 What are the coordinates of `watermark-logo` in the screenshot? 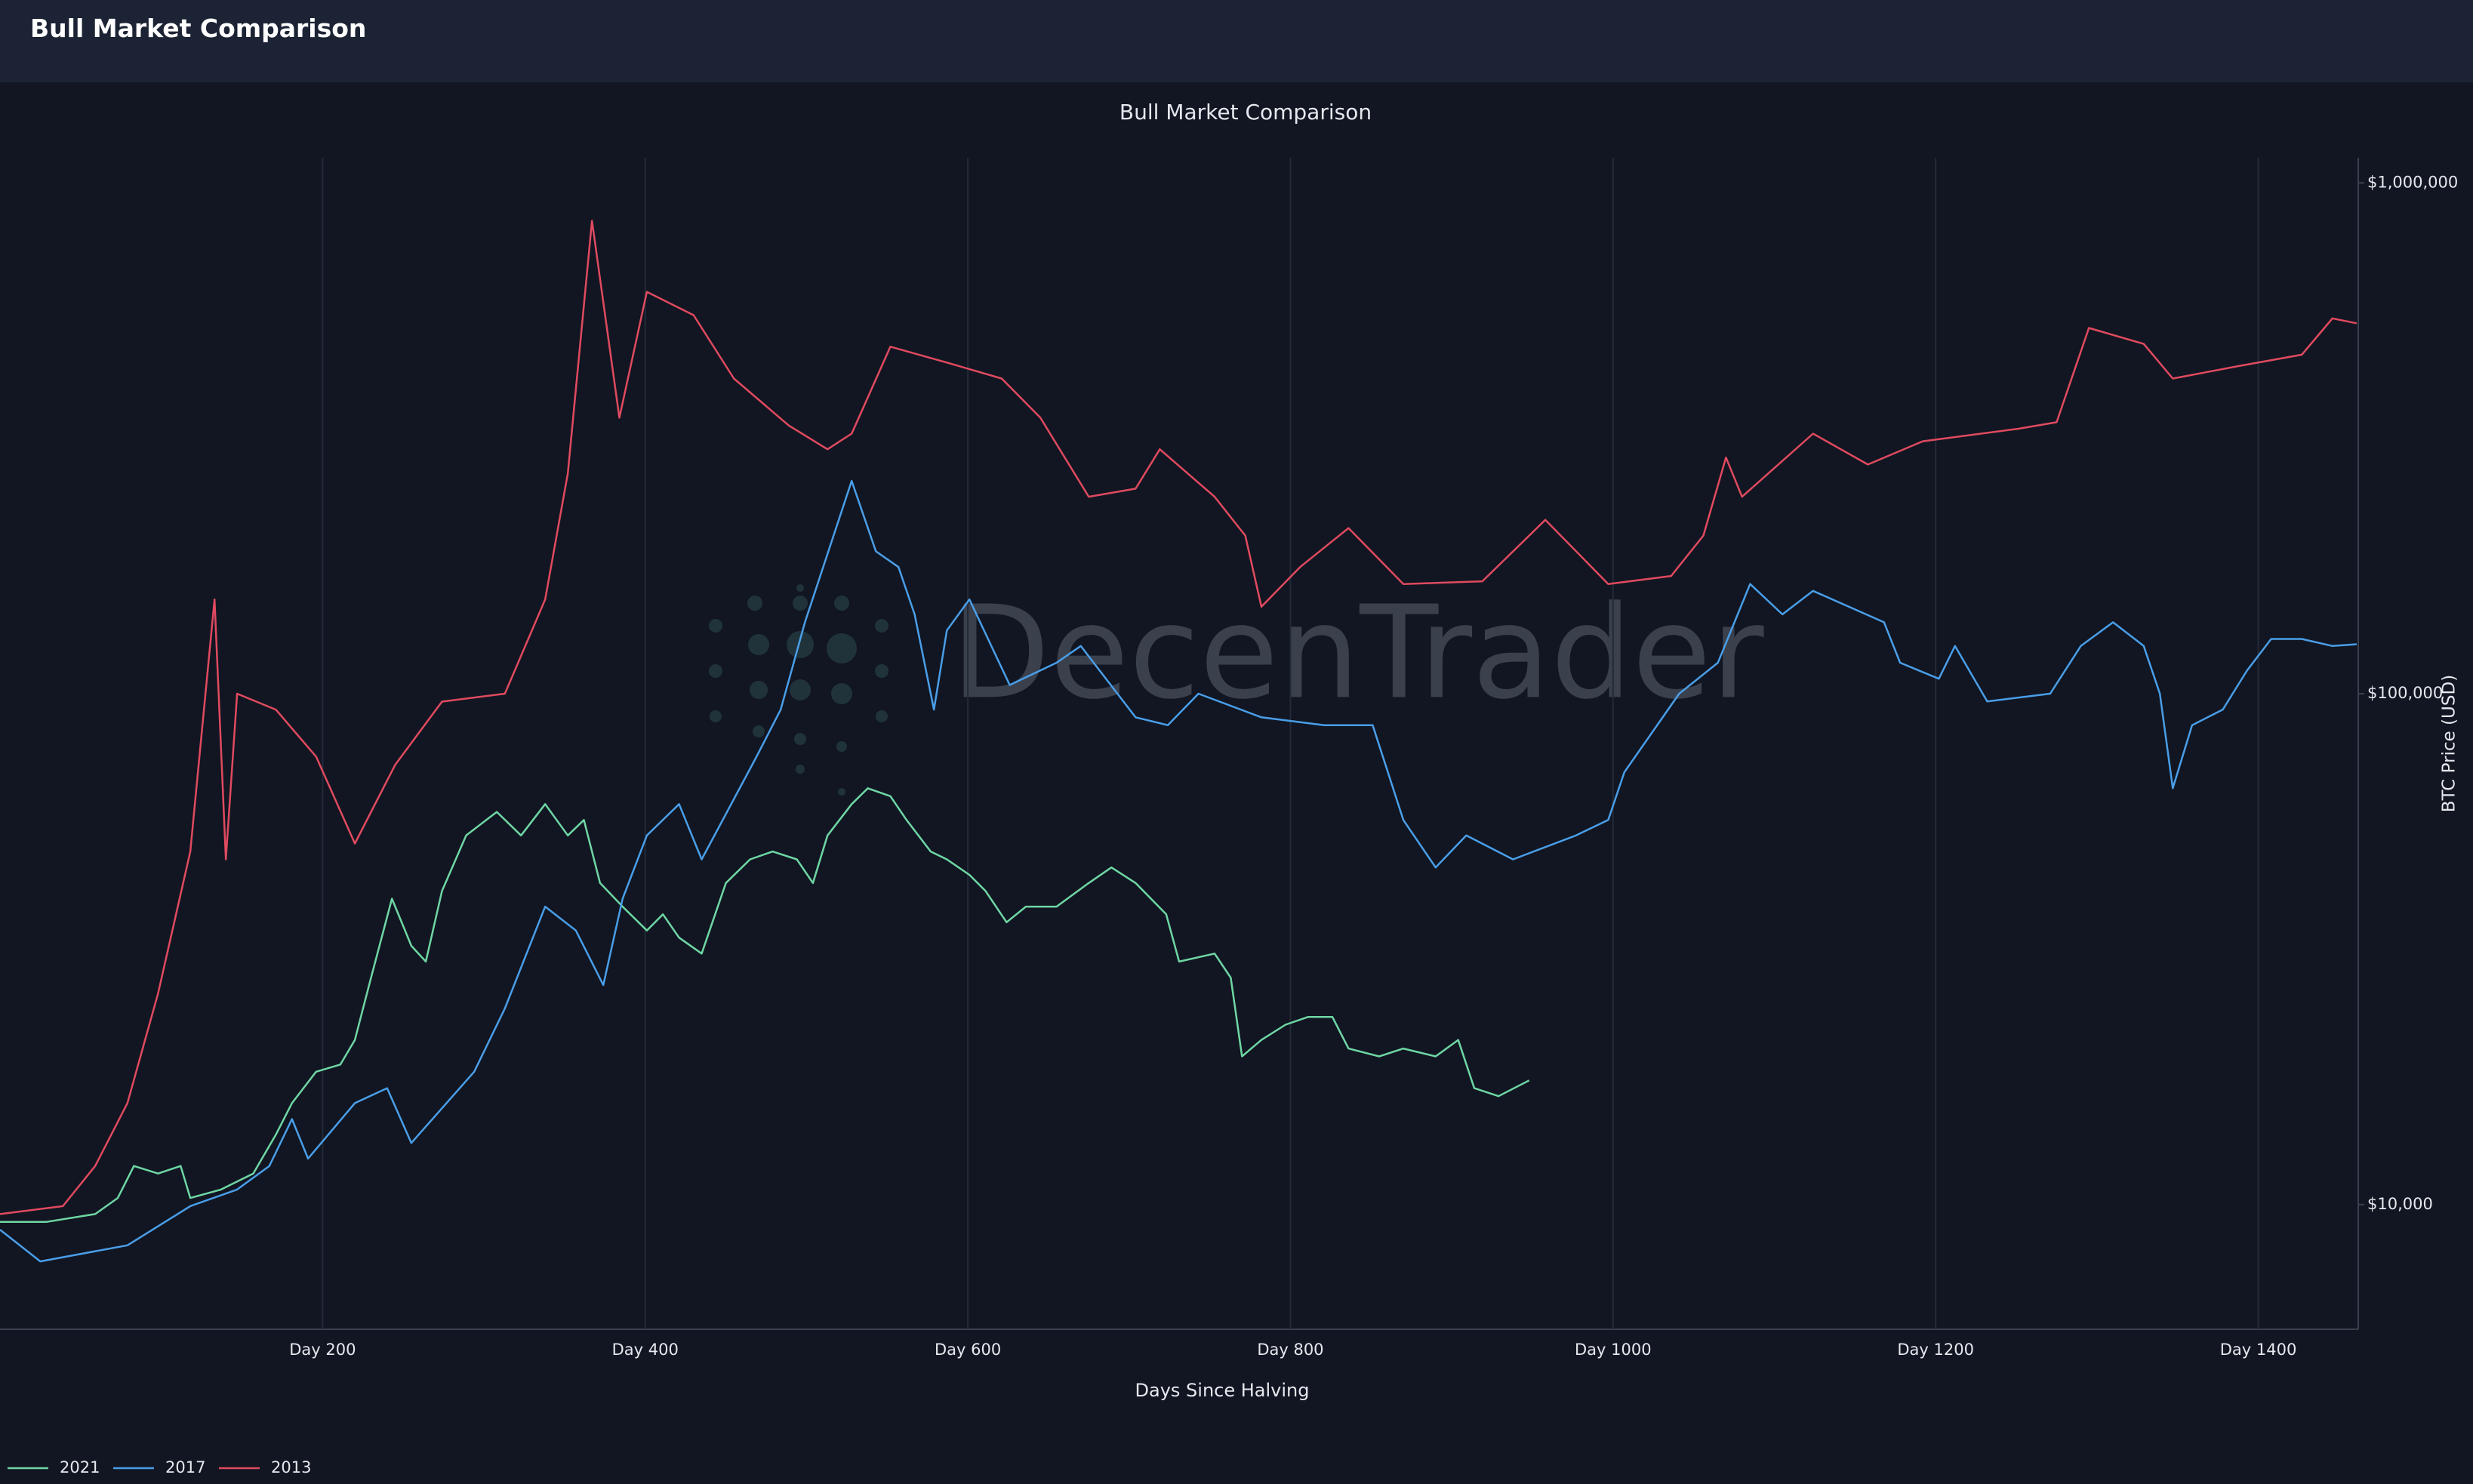 It's located at (799, 690).